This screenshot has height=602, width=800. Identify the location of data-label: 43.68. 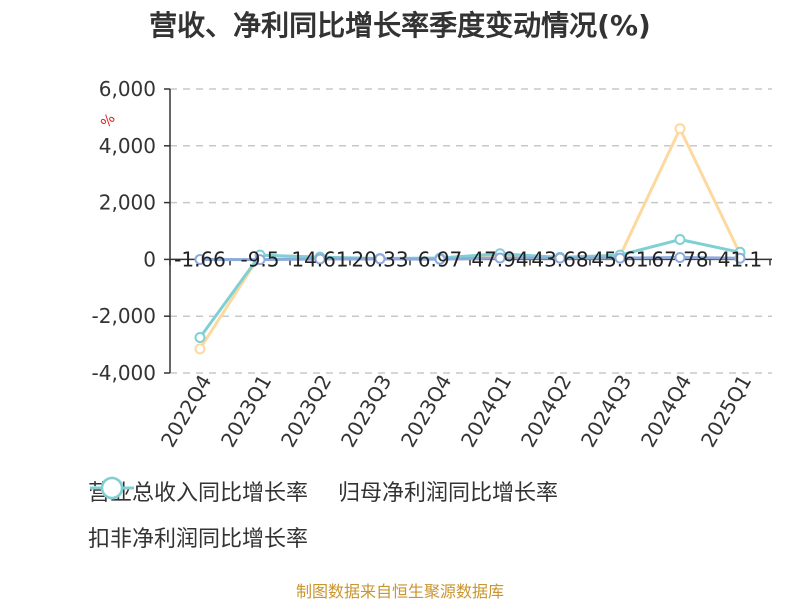
(559, 259).